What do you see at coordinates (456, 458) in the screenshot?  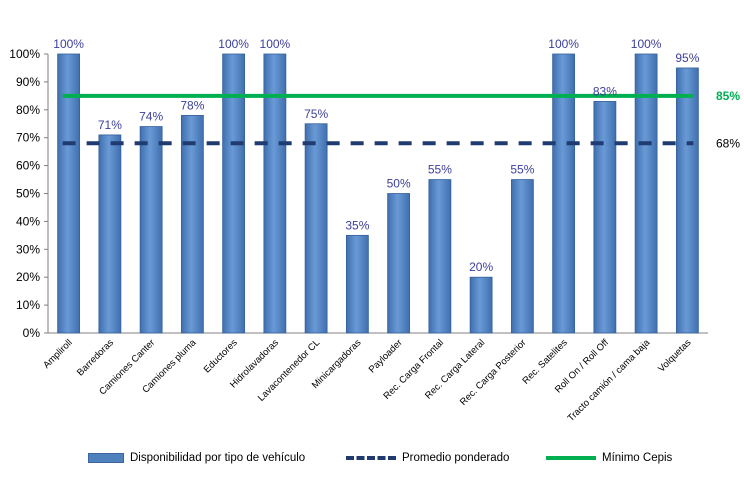 I see `legend-dash-label: Promedio ponderado` at bounding box center [456, 458].